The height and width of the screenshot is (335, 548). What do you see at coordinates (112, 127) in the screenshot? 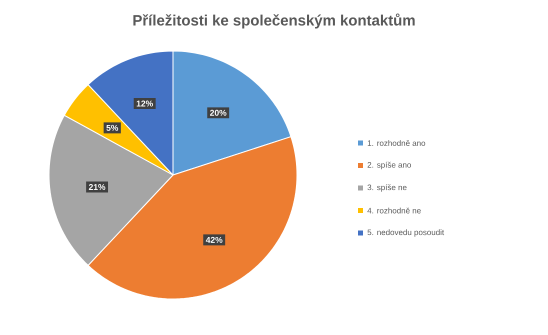
I see `data-label: 5%` at bounding box center [112, 127].